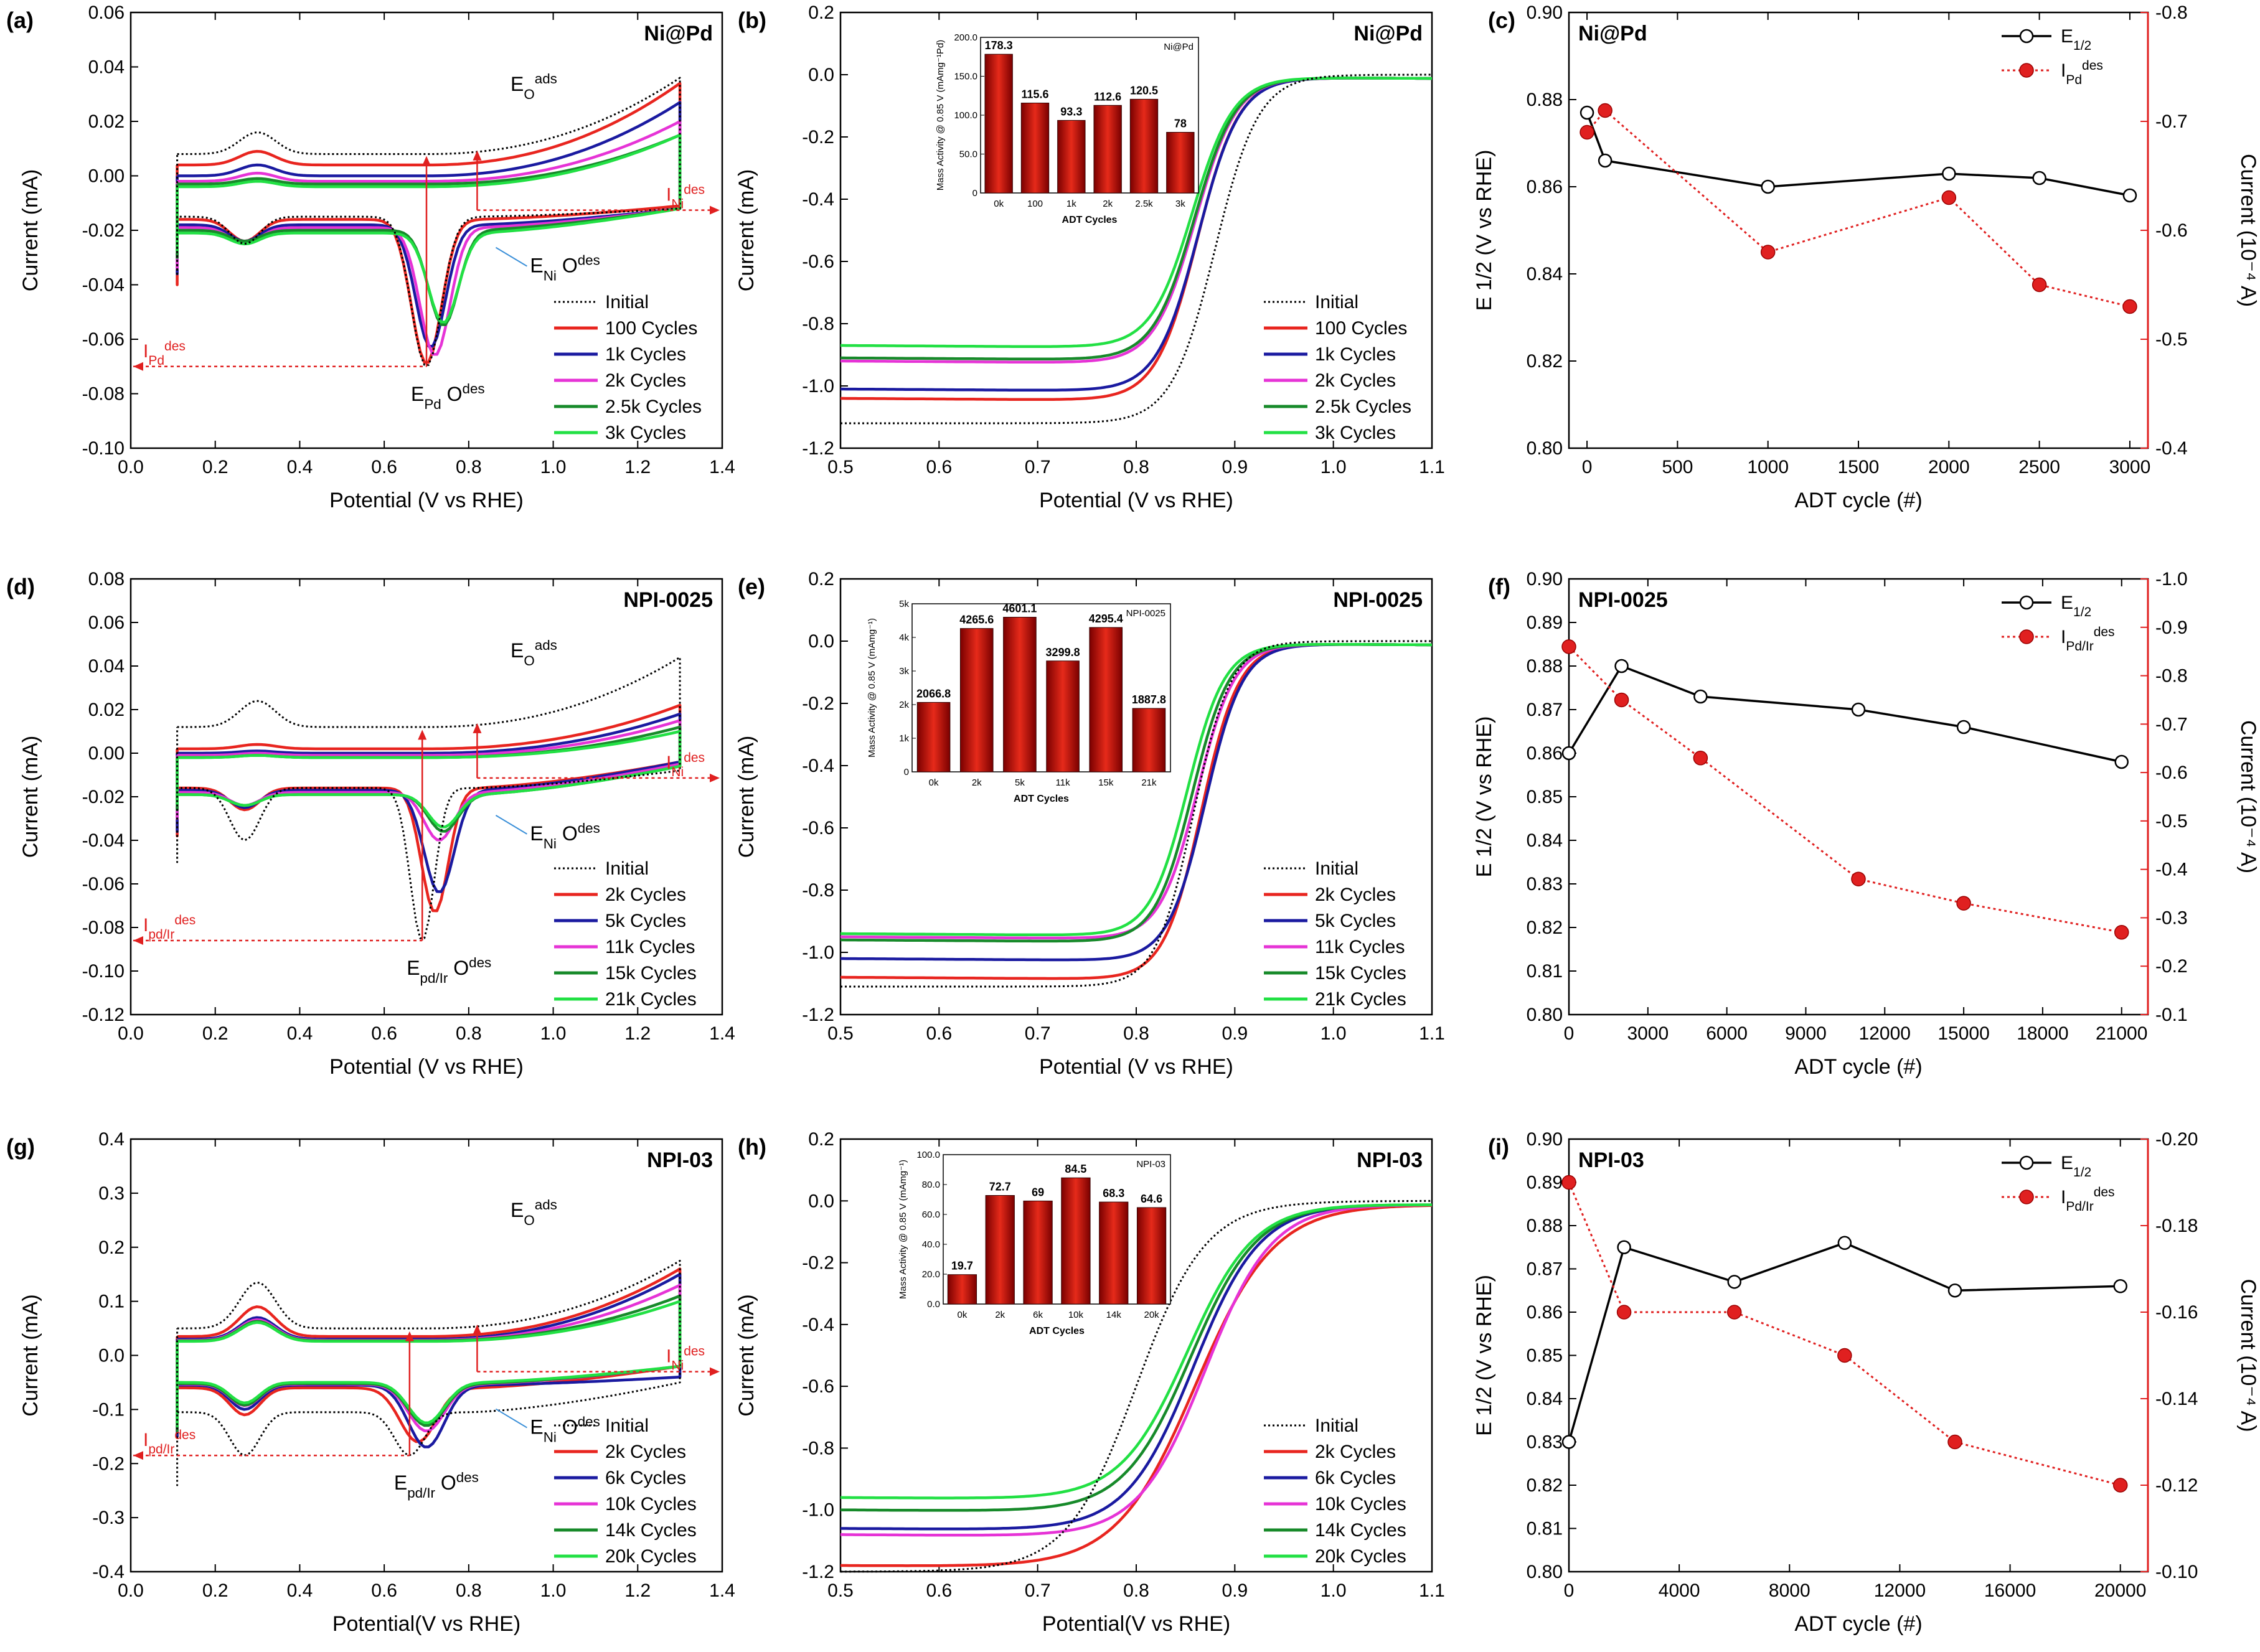 The height and width of the screenshot is (1652, 2260). What do you see at coordinates (1545, 579) in the screenshot?
I see `panel-f-ytick-label: 0.90` at bounding box center [1545, 579].